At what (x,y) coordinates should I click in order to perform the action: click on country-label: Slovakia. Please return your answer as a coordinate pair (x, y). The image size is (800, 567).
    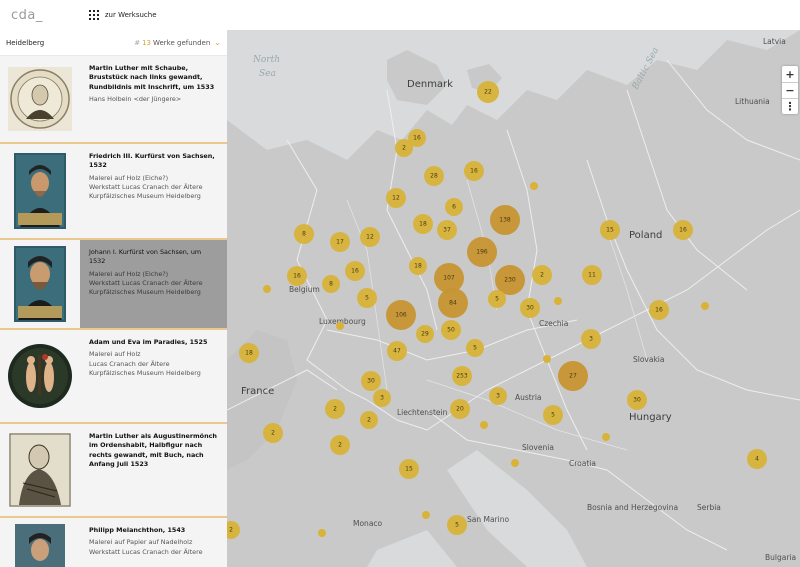
    Looking at the image, I should click on (649, 359).